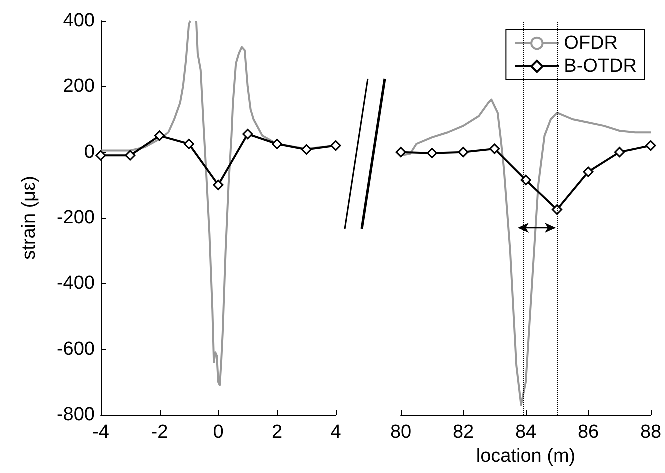 The height and width of the screenshot is (473, 665). Describe the element at coordinates (277, 432) in the screenshot. I see `x-tick-label: 2` at that location.